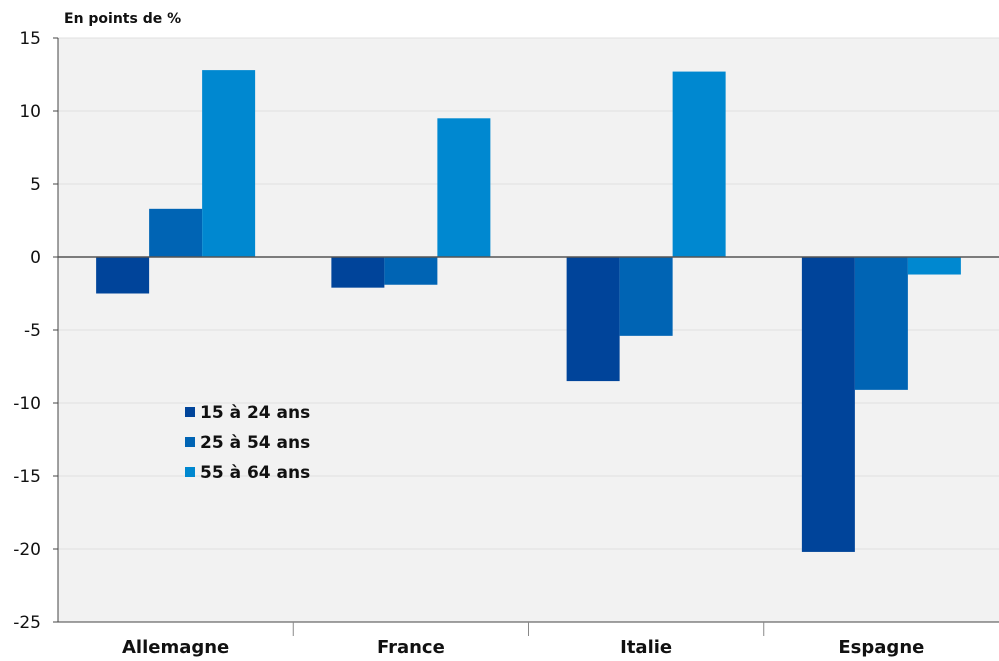 The image size is (999, 661). What do you see at coordinates (255, 443) in the screenshot?
I see `legend-label: 25 à 54 ans` at bounding box center [255, 443].